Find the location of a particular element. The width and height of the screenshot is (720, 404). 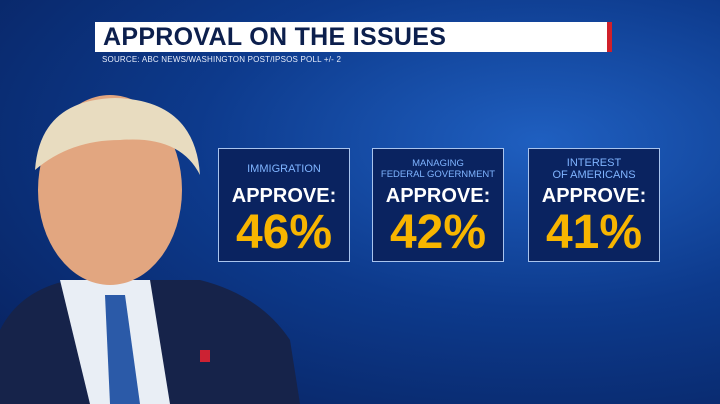

label-line: IMMIGRATION is located at coordinates (284, 169).